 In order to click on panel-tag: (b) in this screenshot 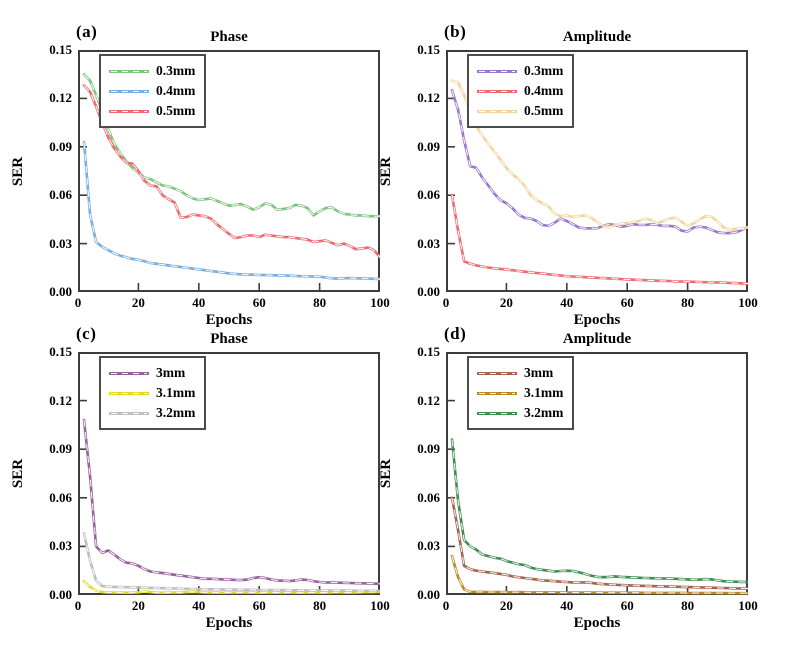, I will do `click(455, 31)`.